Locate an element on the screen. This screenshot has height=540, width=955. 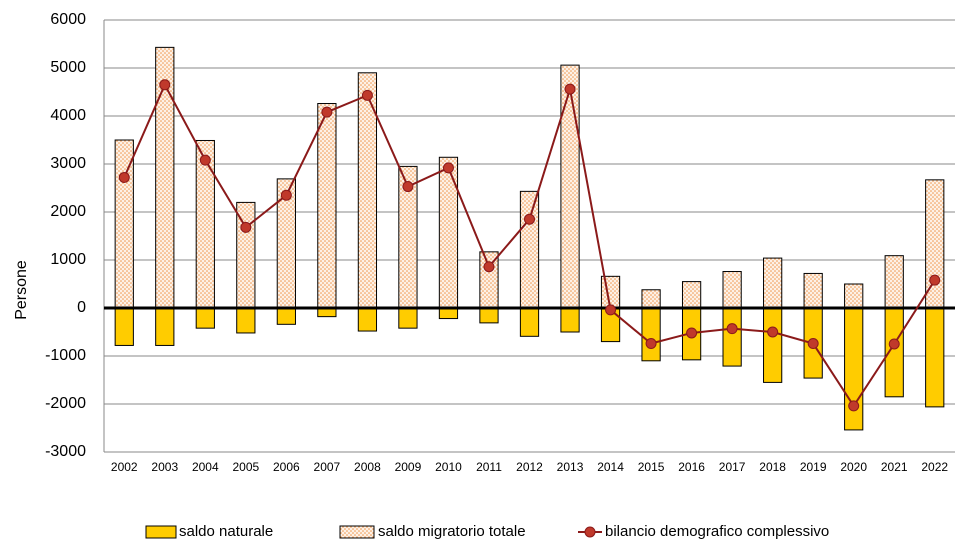
x-tick-label: 2013 is located at coordinates (570, 467).